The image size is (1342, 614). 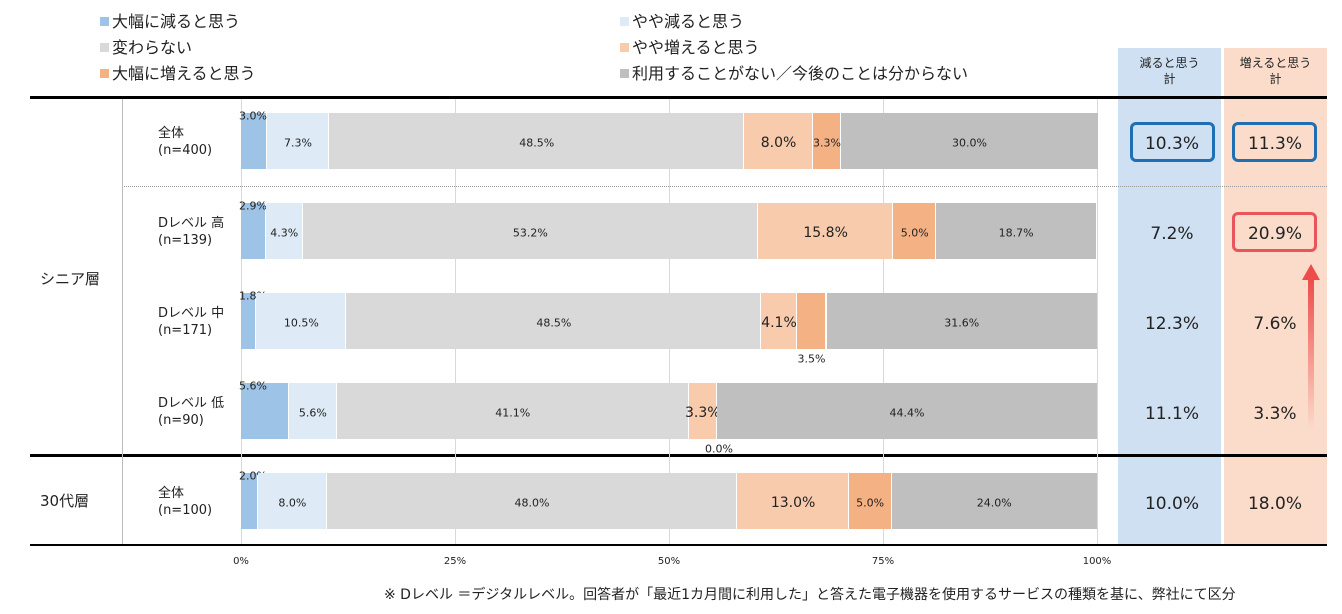 I want to click on x-tick-label: 25%, so click(x=455, y=561).